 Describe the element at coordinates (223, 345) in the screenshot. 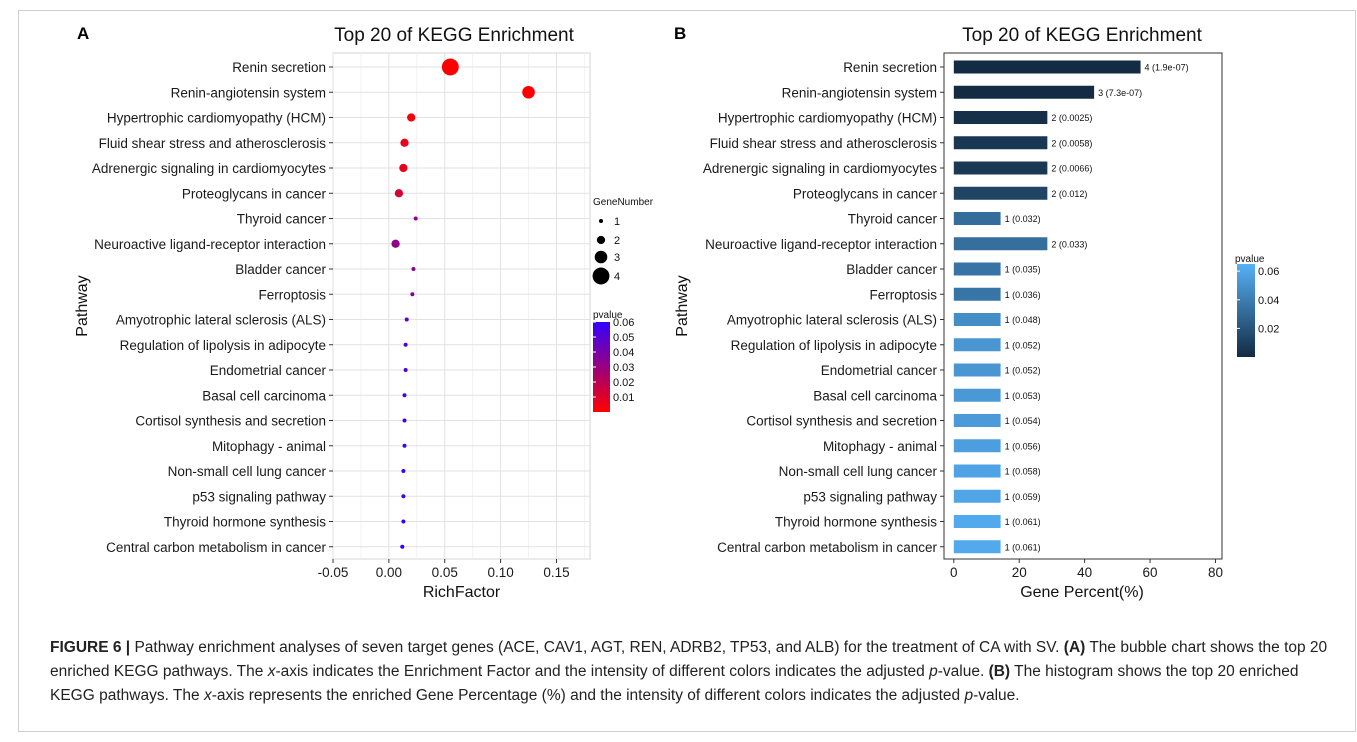

I see `y-tick-label: Regulation of lipolysis in adipocyte` at that location.